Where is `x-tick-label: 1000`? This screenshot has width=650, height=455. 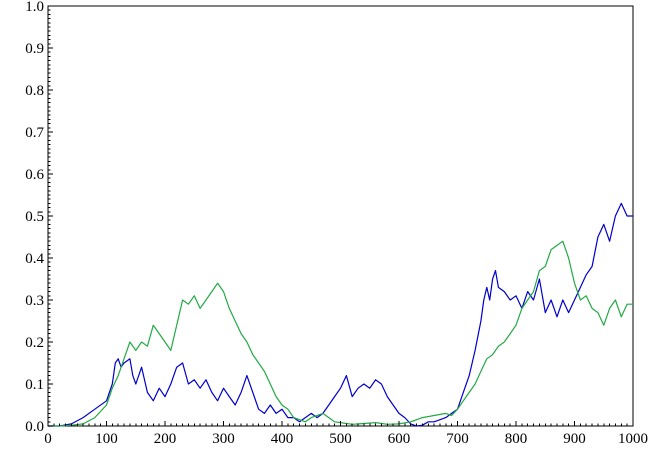 x-tick-label: 1000 is located at coordinates (633, 439).